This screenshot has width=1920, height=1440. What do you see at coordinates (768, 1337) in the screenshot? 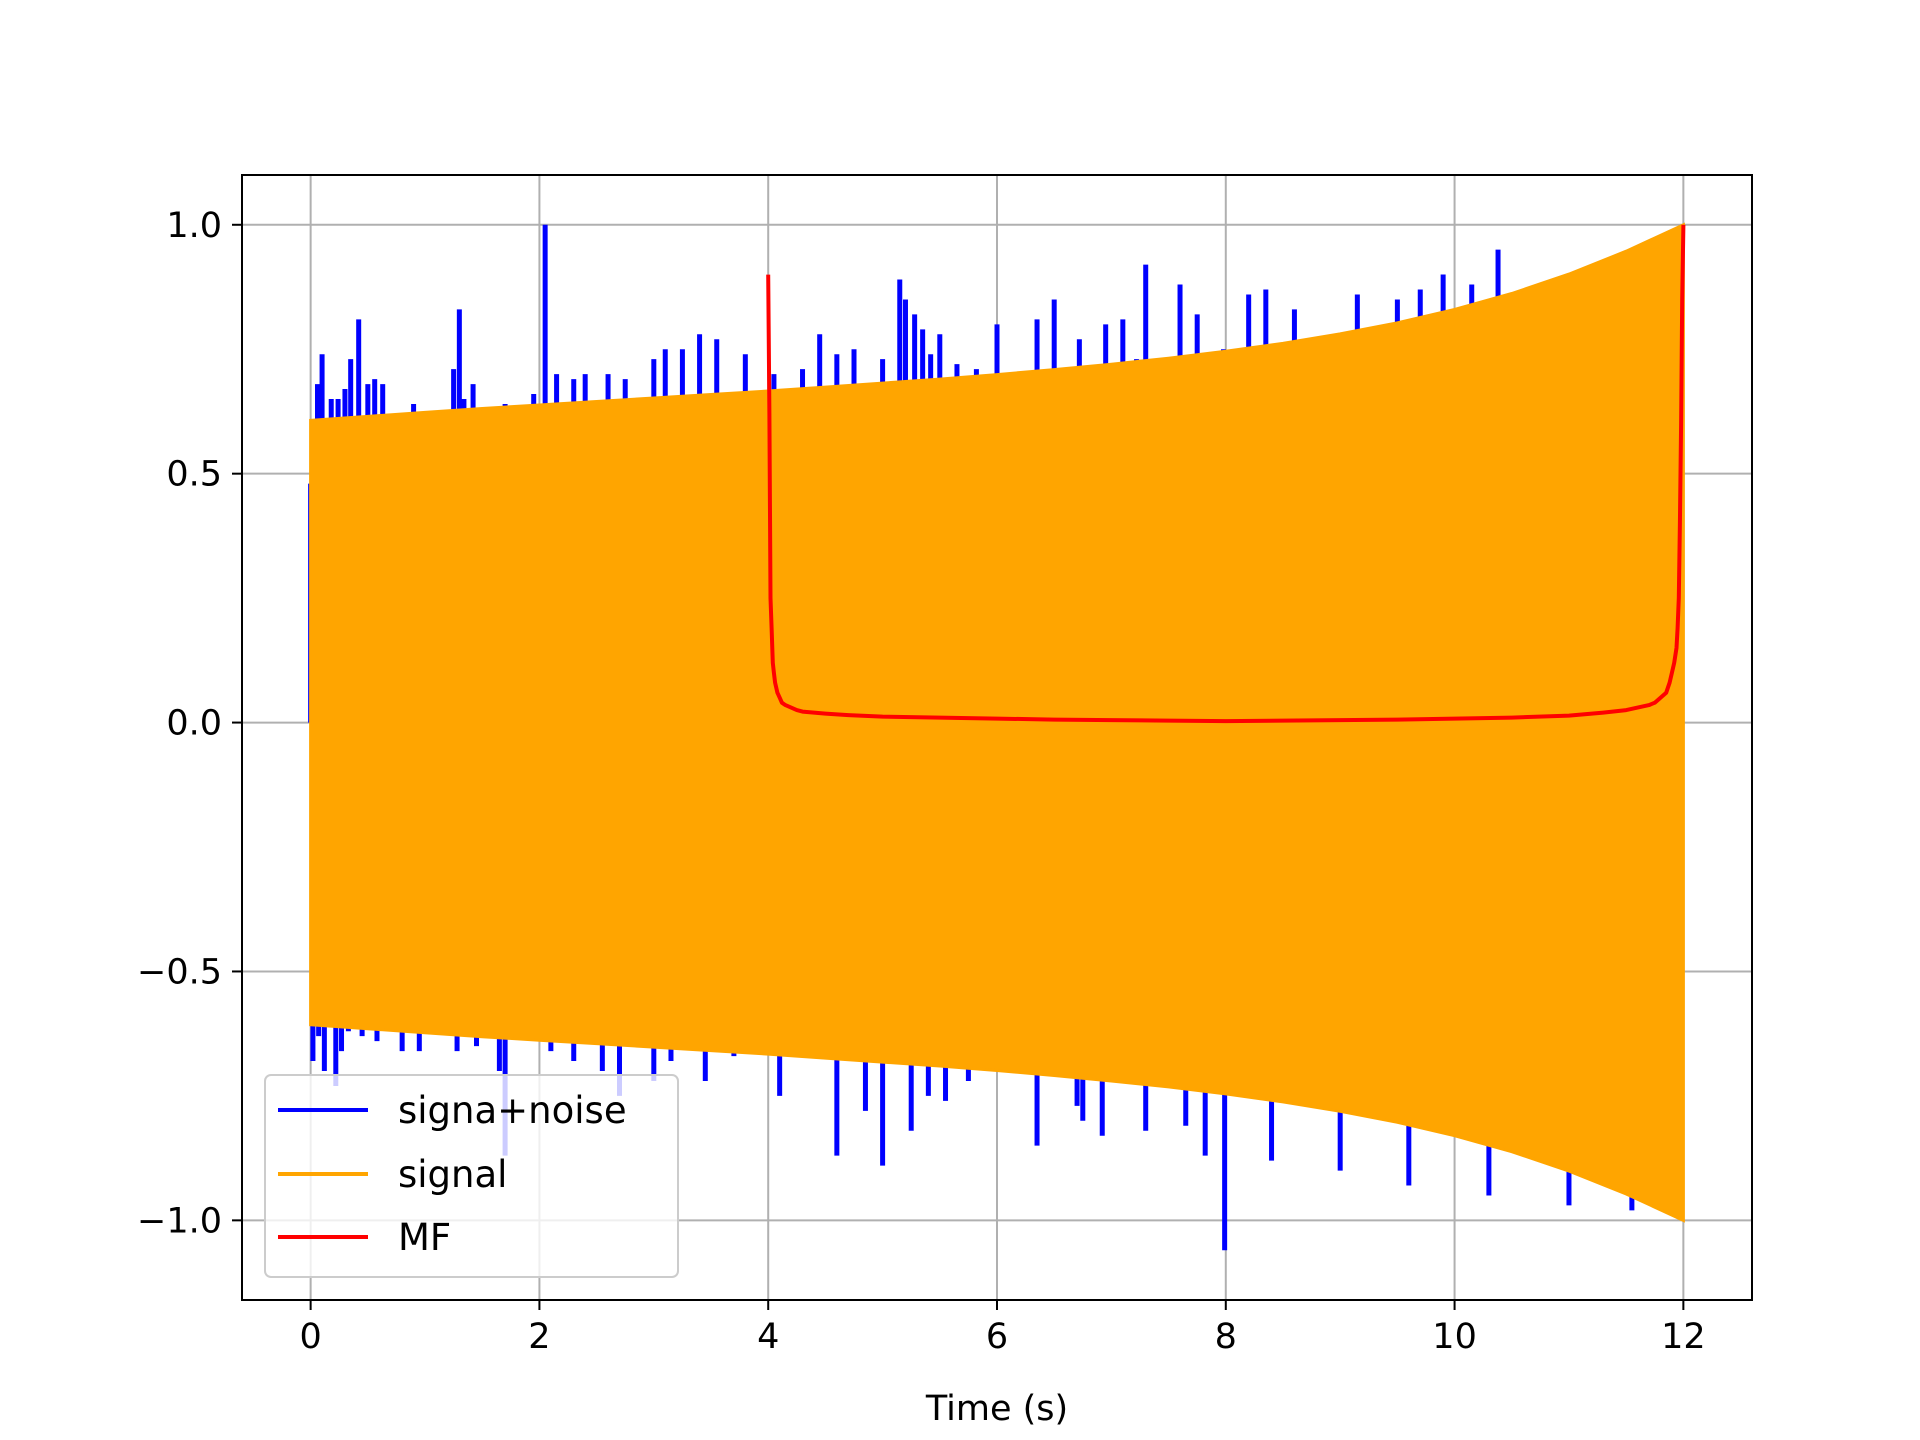
I see `x-tick-label: 4` at bounding box center [768, 1337].